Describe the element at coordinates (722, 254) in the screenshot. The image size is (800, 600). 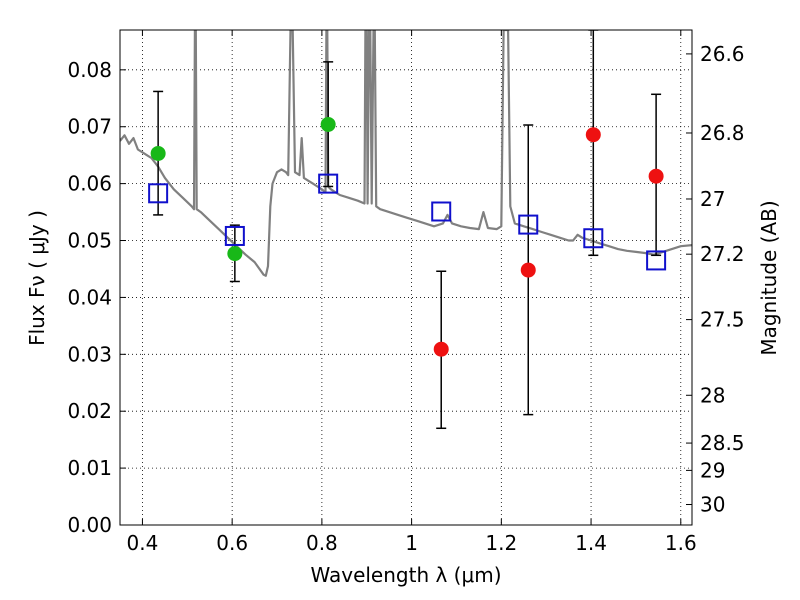
I see `y-right-tick-label: 27.2` at that location.